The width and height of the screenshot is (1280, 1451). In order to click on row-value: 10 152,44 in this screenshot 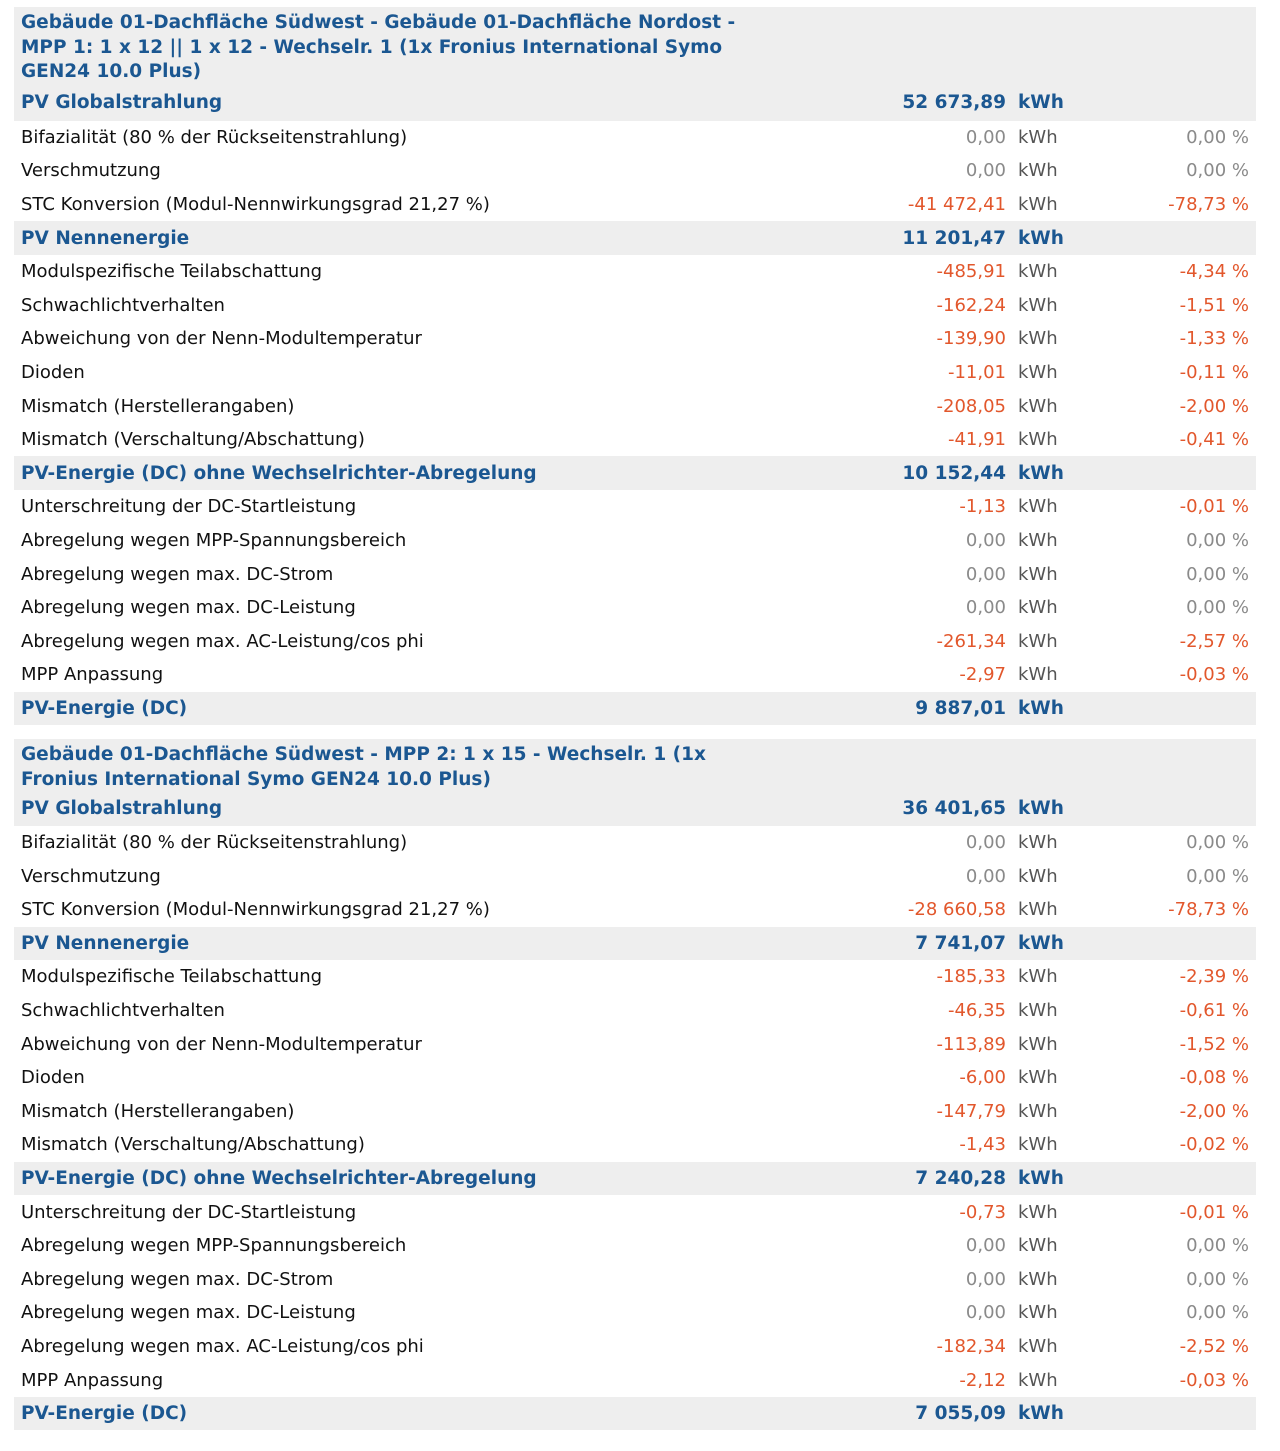, I will do `click(954, 473)`.